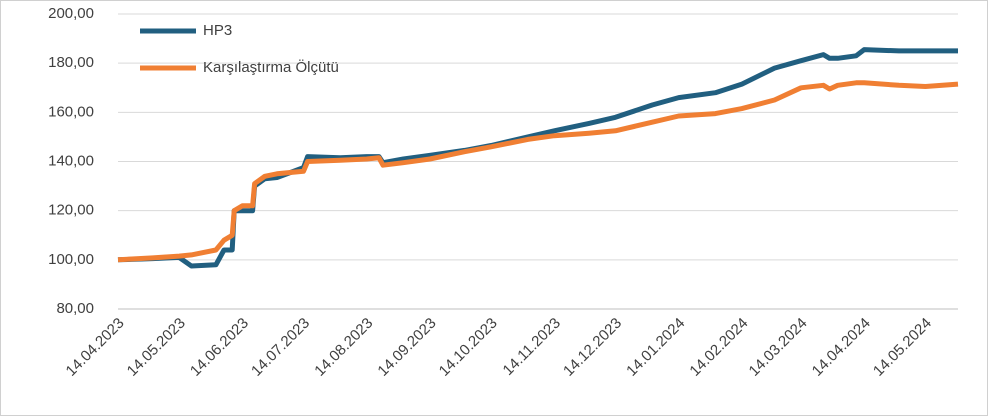  What do you see at coordinates (71, 111) in the screenshot?
I see `y-tick-label: 160,00` at bounding box center [71, 111].